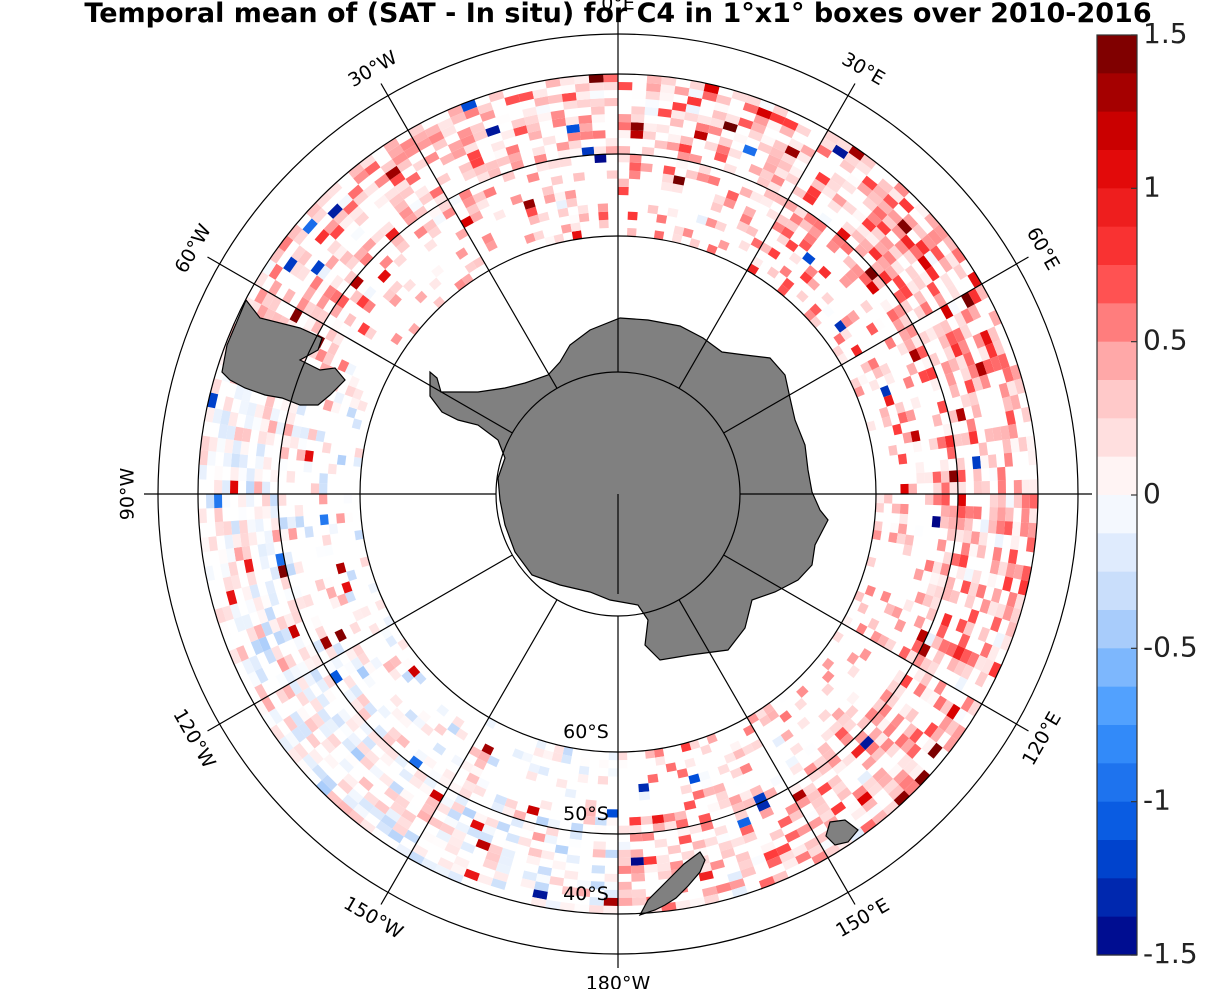  I want to click on colorbar-tick-label: -0.5, so click(1170, 646).